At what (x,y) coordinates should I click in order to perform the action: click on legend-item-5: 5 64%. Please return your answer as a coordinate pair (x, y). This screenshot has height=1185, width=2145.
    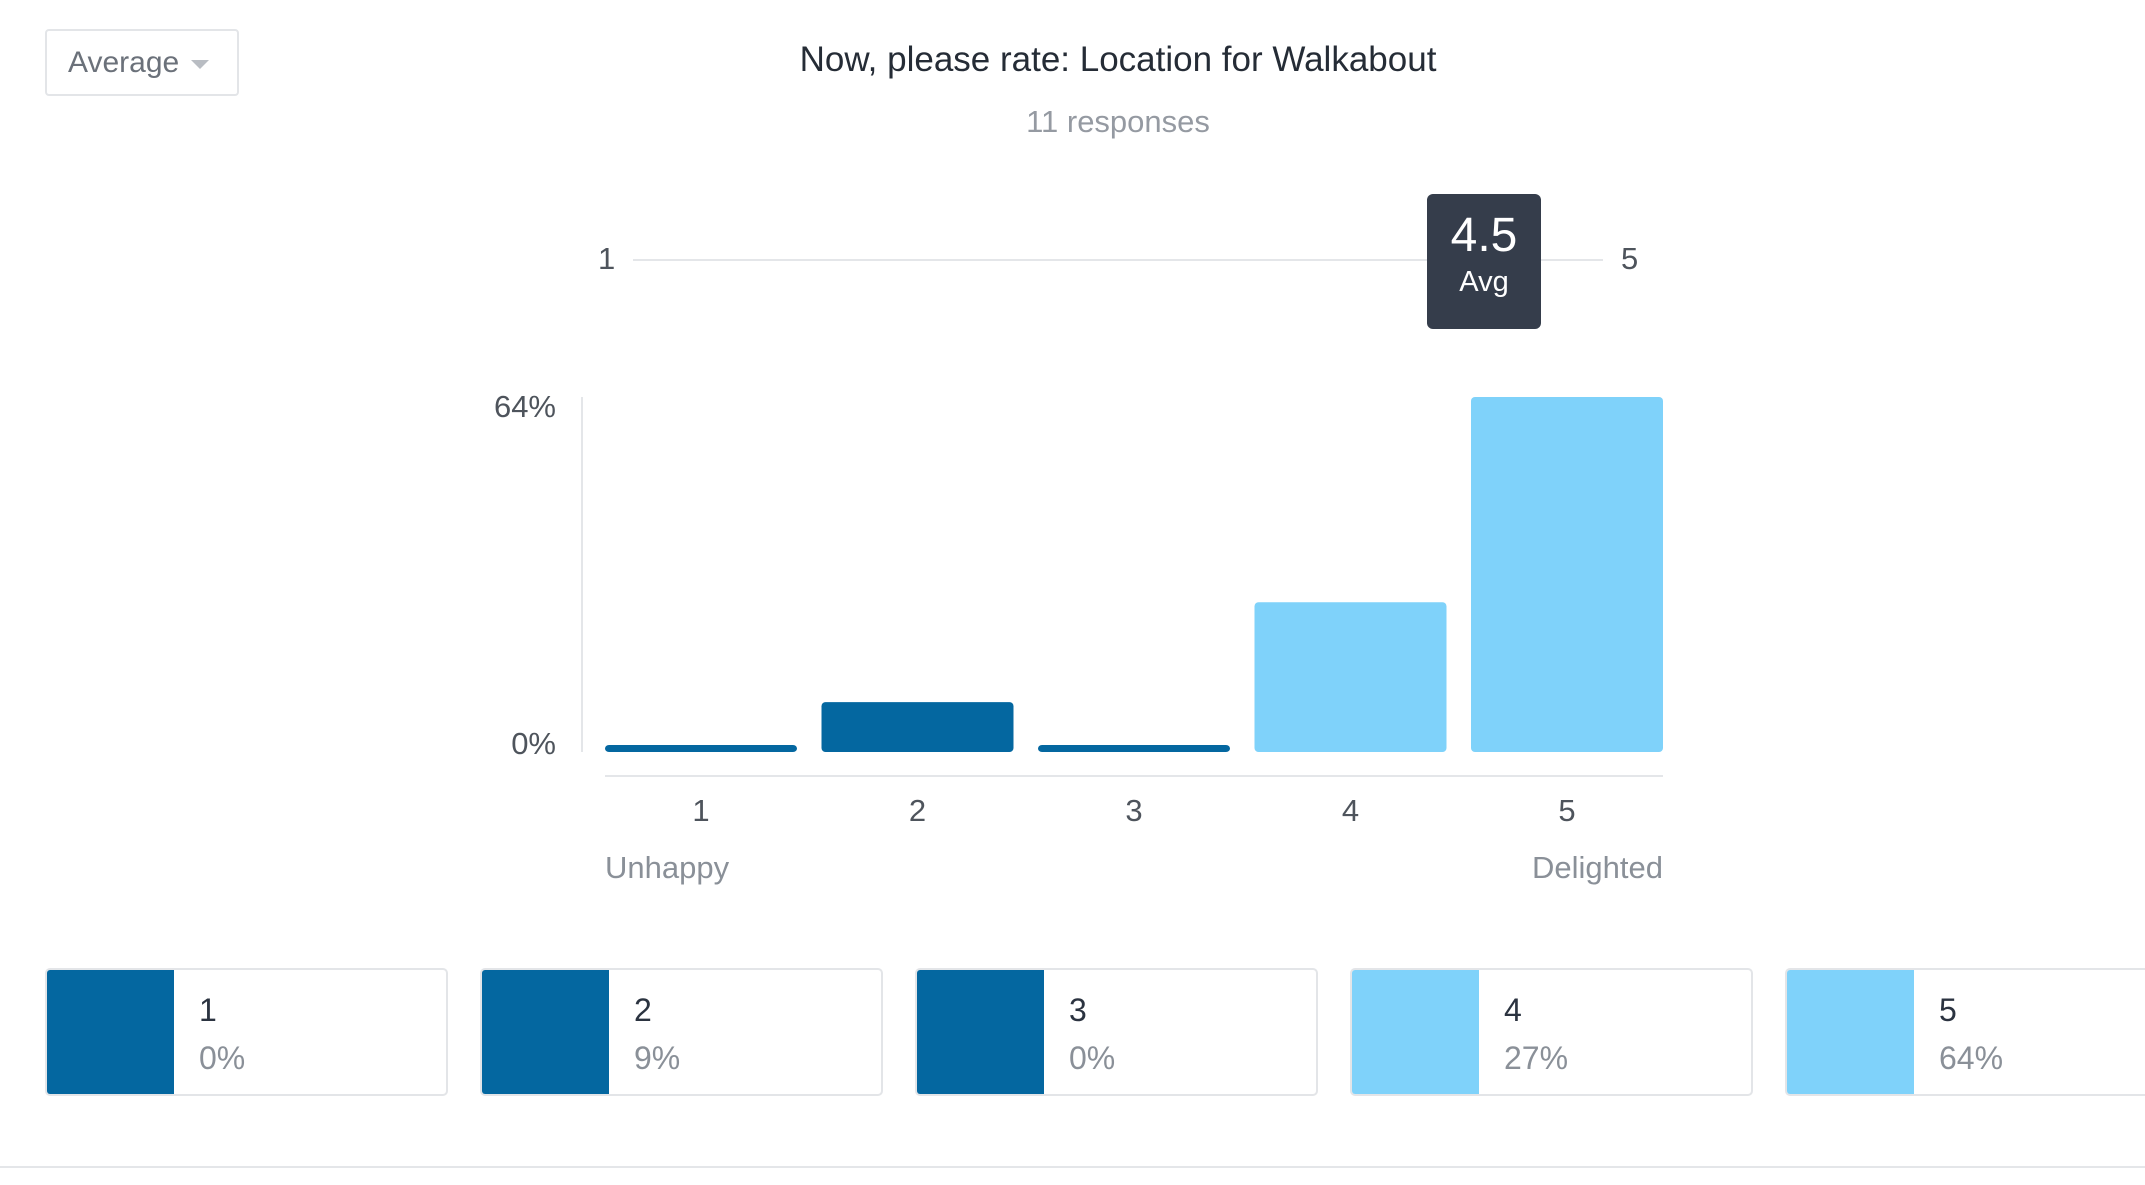
    Looking at the image, I should click on (1965, 1032).